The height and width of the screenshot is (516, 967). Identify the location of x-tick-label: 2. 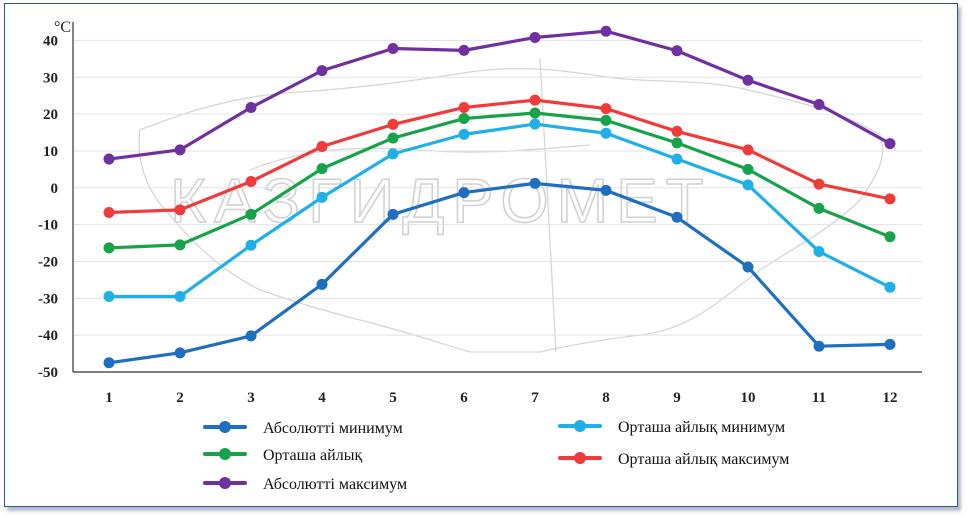
(180, 398).